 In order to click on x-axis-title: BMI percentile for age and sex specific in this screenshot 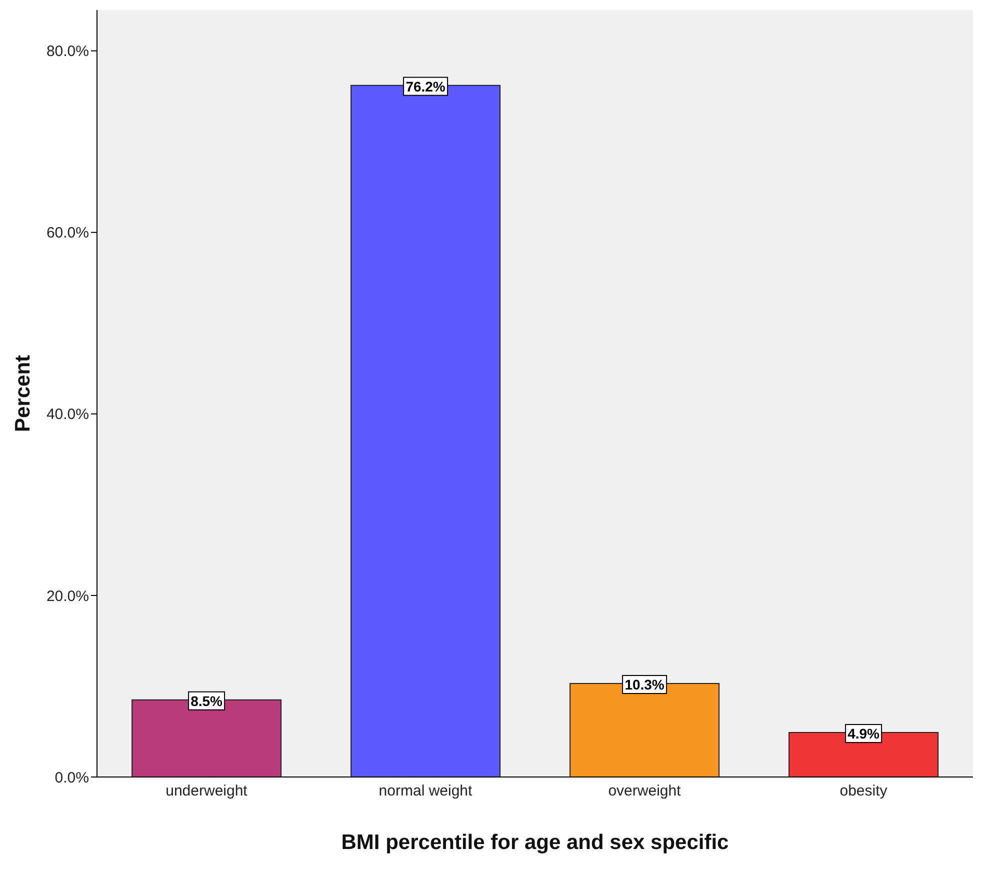, I will do `click(535, 842)`.